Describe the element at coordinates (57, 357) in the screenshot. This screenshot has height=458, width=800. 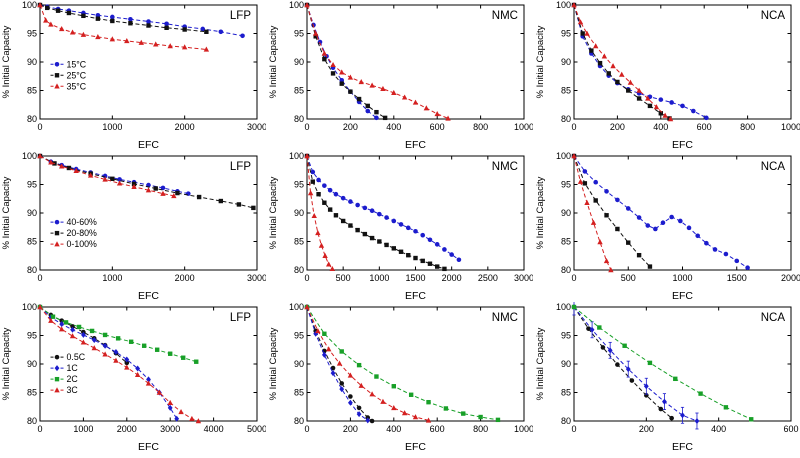
I see `legend-marker-0.5C` at that location.